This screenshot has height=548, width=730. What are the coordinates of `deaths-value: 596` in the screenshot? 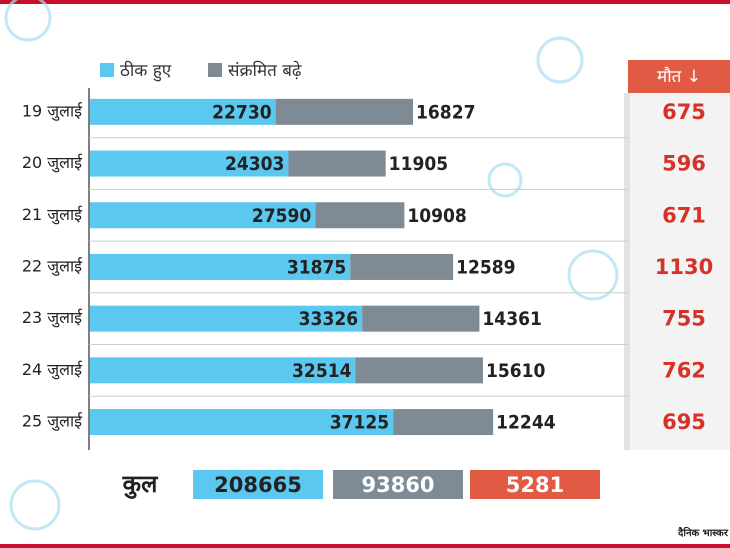 It's located at (684, 164).